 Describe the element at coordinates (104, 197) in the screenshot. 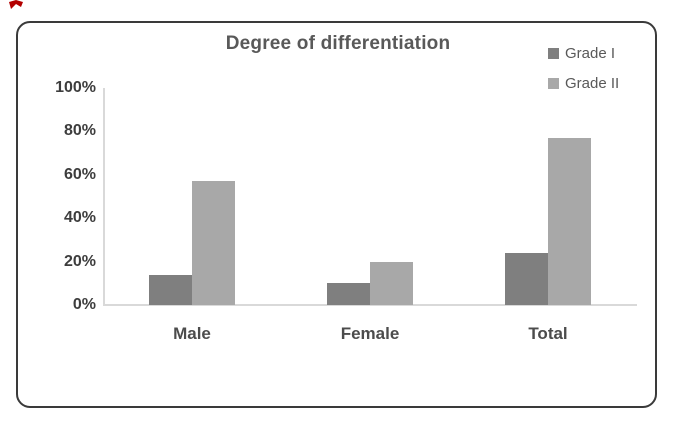

I see `y-axis-line` at that location.